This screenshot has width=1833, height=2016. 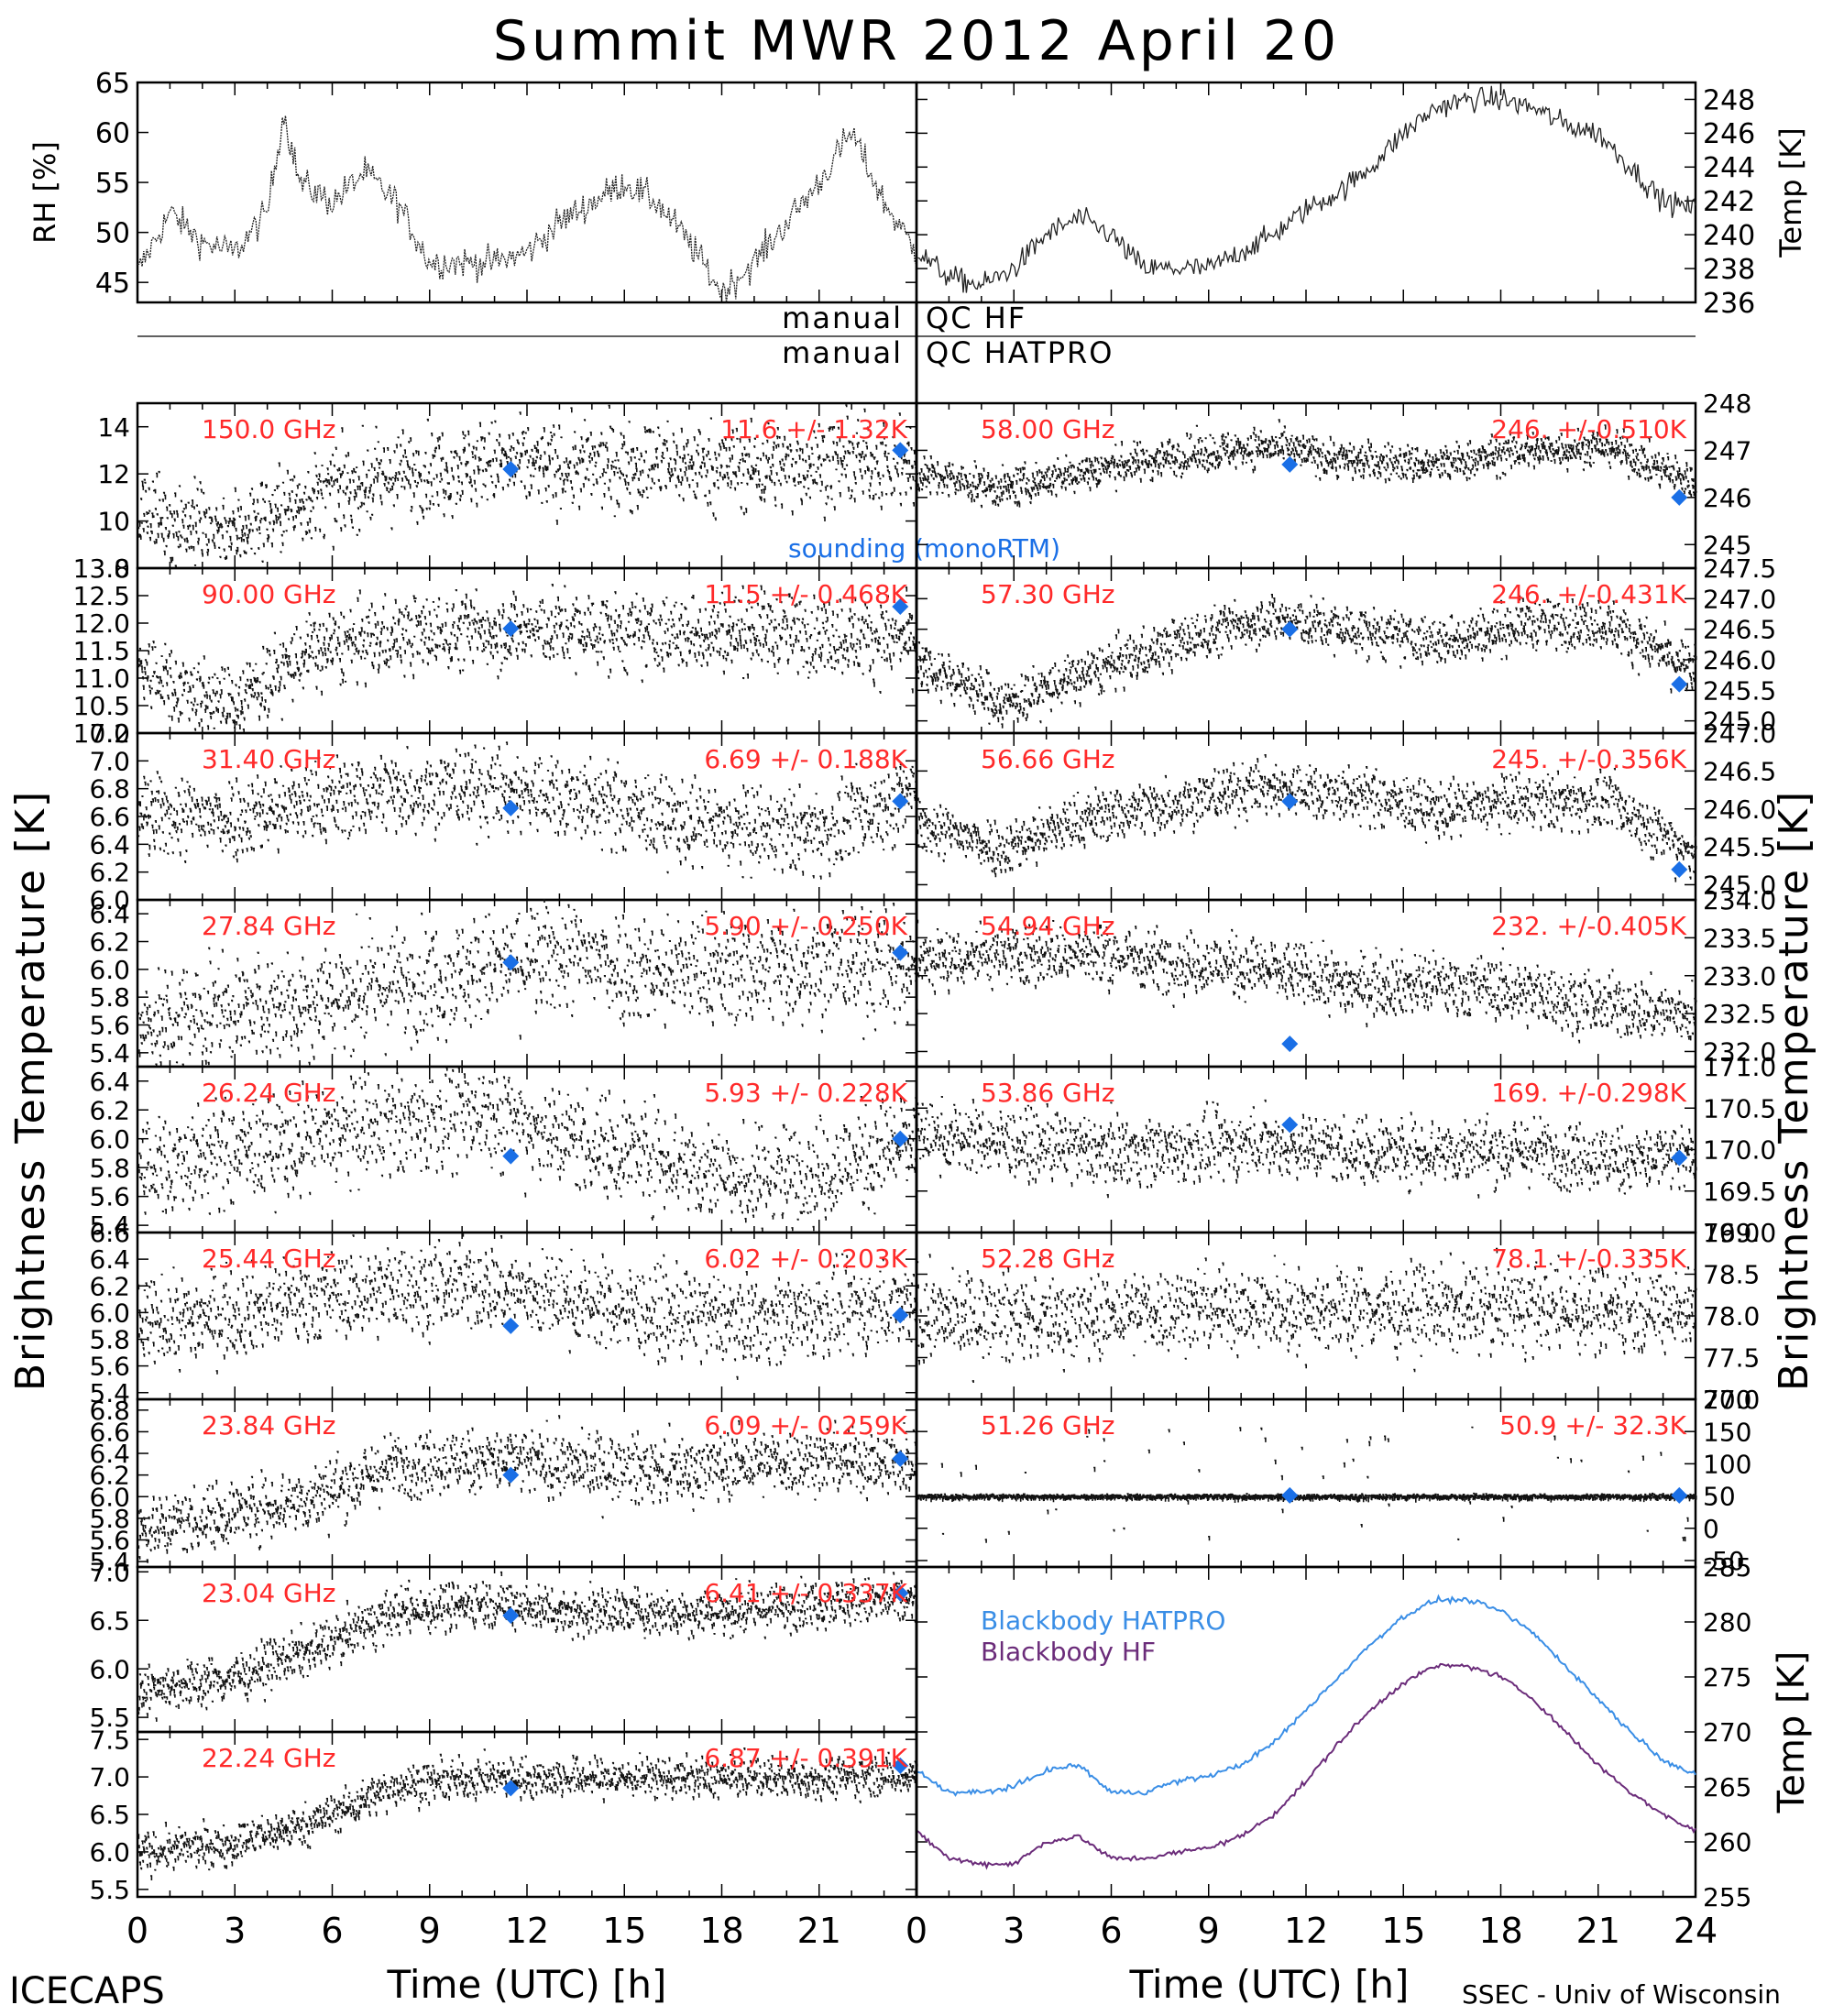 What do you see at coordinates (1729, 236) in the screenshot?
I see `y-tick-label: 240` at bounding box center [1729, 236].